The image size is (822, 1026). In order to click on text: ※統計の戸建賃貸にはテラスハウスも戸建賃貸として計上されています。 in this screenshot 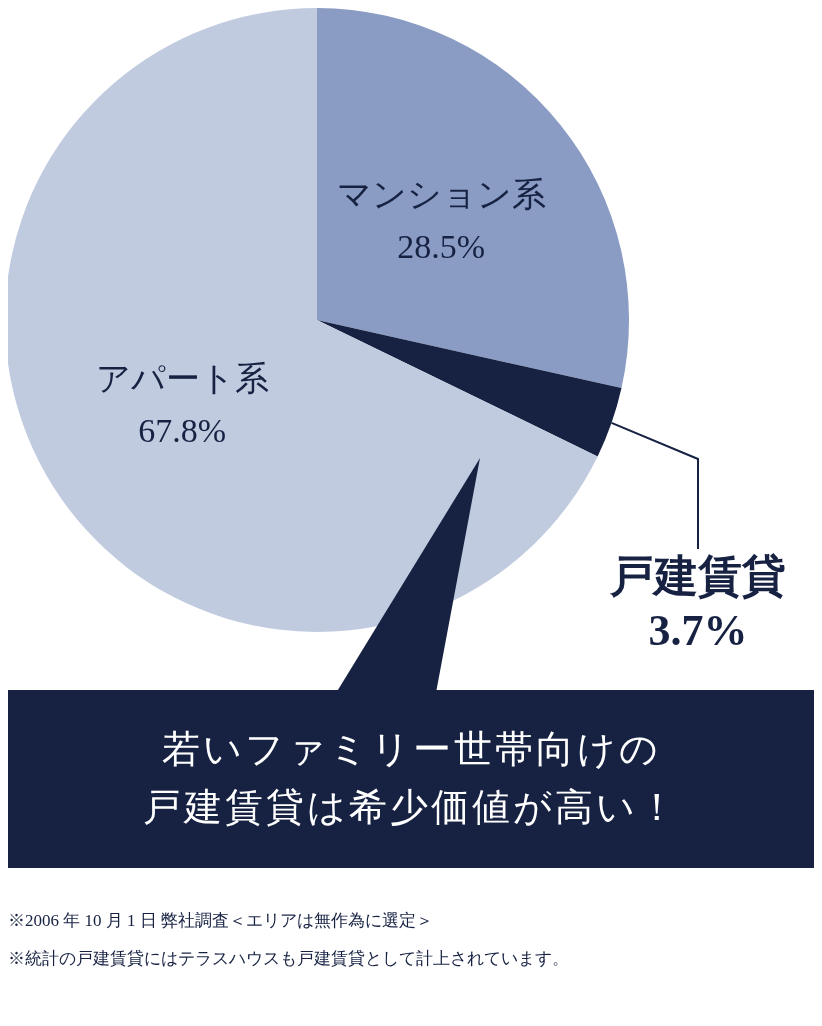, I will do `click(289, 959)`.